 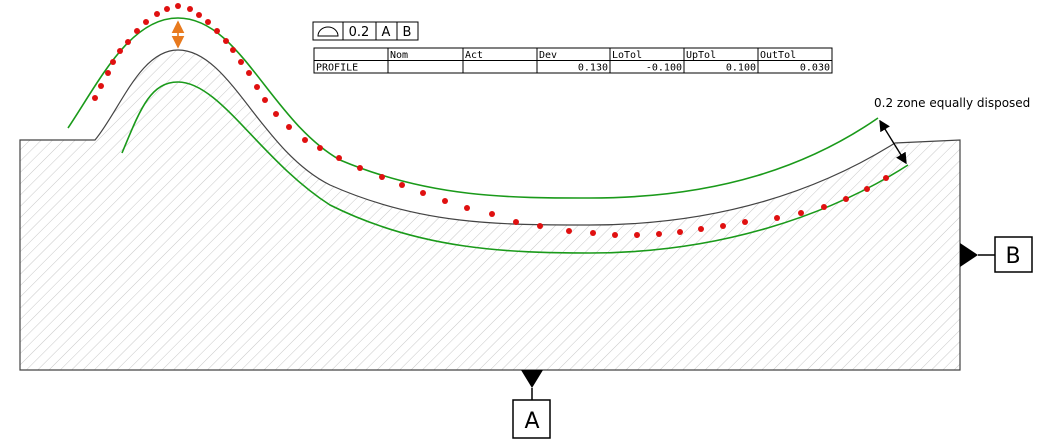 What do you see at coordinates (893, 142) in the screenshot?
I see `zone-arrow` at bounding box center [893, 142].